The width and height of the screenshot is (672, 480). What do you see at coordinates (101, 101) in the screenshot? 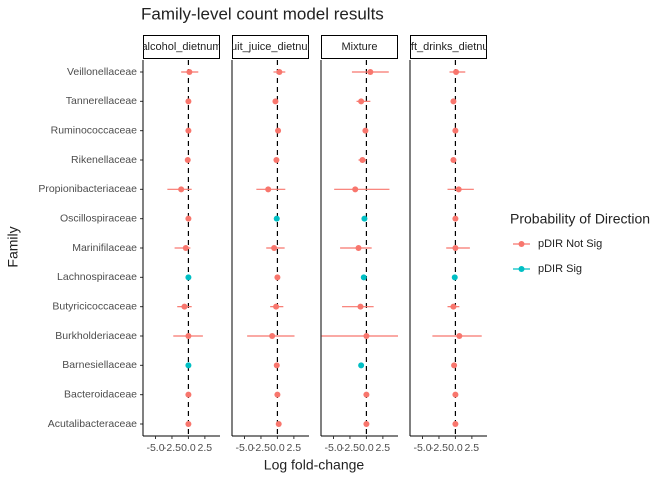
I see `y-tick-label: Tannerellaceae` at bounding box center [101, 101].